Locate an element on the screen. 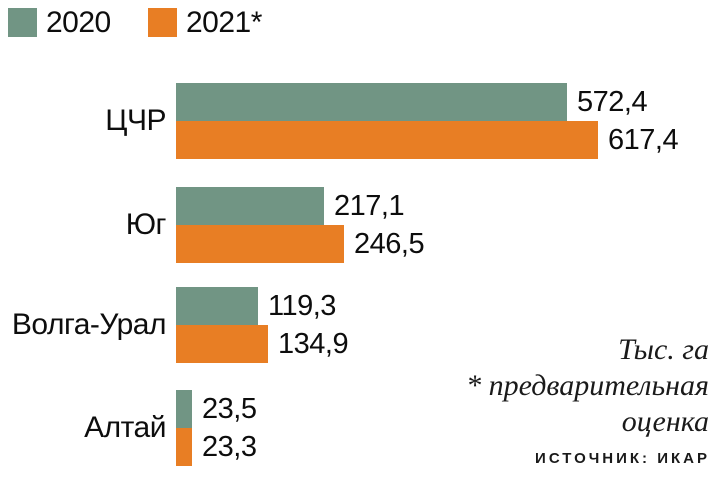 The width and height of the screenshot is (717, 479). source-credit: ИСТОЧНИК: ИКАР is located at coordinates (622, 458).